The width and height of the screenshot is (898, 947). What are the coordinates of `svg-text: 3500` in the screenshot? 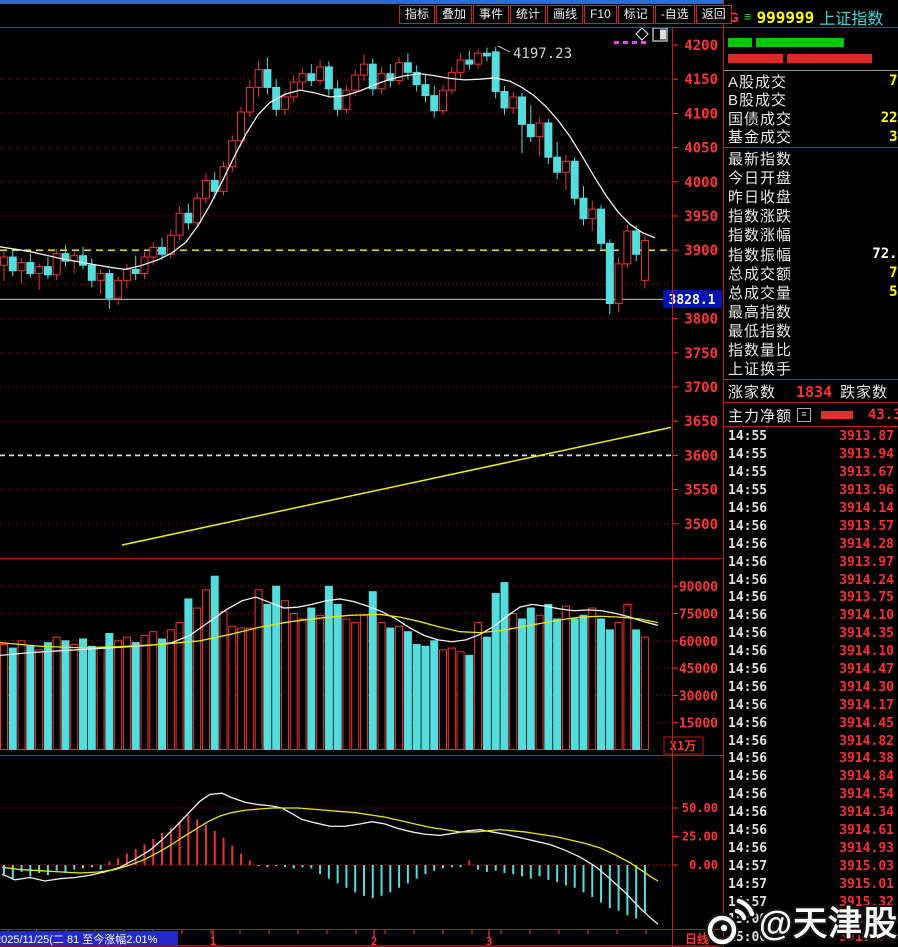 It's located at (701, 525).